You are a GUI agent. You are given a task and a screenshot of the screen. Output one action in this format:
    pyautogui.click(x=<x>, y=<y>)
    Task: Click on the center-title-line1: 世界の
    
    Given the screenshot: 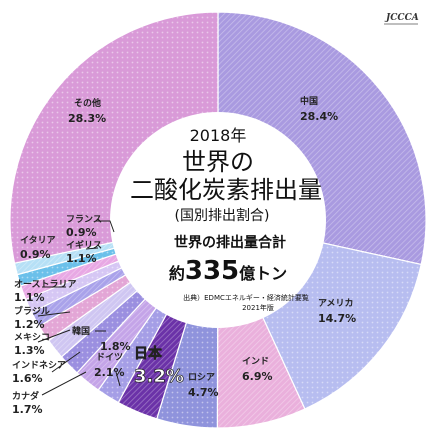 What is the action you would take?
    pyautogui.click(x=218, y=162)
    